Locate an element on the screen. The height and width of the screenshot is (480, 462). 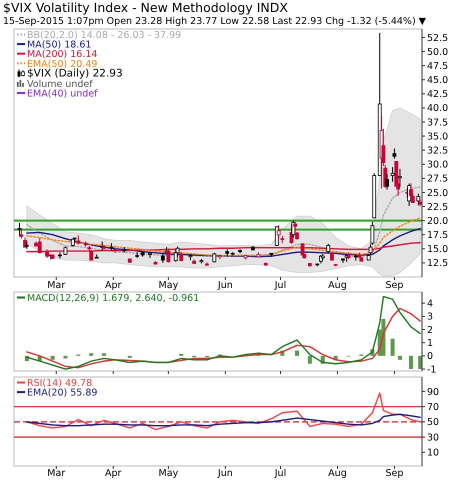
y-tick-label: 2 is located at coordinates (430, 330).